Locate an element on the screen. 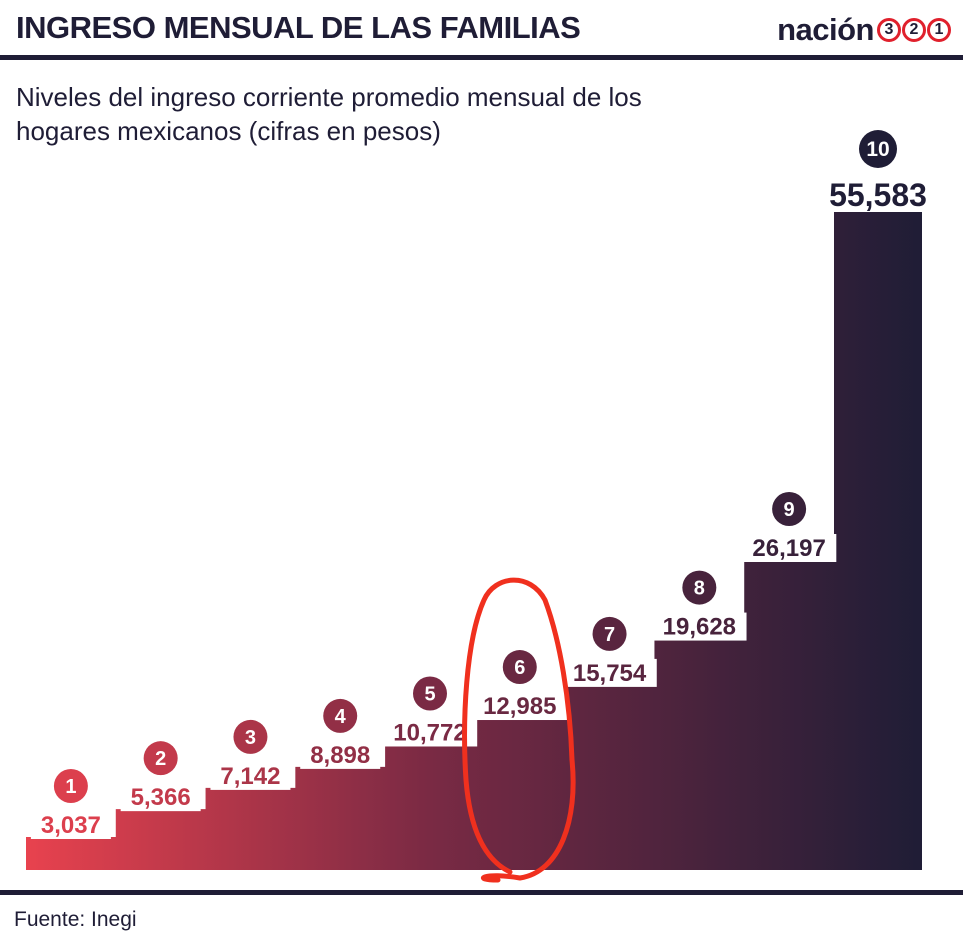 Image resolution: width=963 pixels, height=951 pixels. value-label-7: 15,754 is located at coordinates (610, 673).